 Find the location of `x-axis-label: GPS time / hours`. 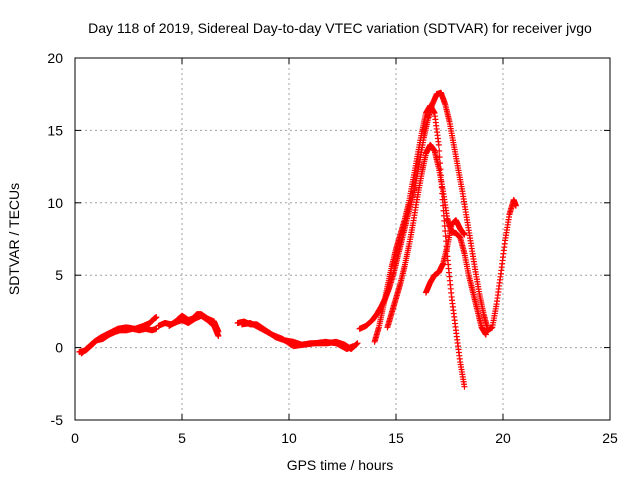

x-axis-label: GPS time / hours is located at coordinates (340, 465).